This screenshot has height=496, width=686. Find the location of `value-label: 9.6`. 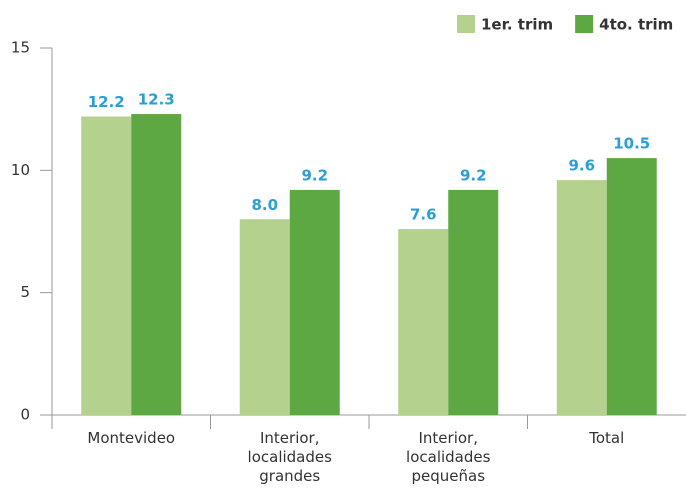

value-label: 9.6 is located at coordinates (581, 166).